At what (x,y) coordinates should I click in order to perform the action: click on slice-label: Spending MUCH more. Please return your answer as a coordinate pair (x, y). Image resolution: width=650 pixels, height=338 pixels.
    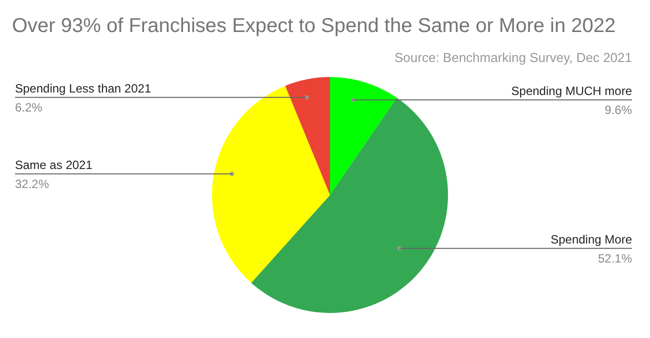
    Looking at the image, I should click on (571, 91).